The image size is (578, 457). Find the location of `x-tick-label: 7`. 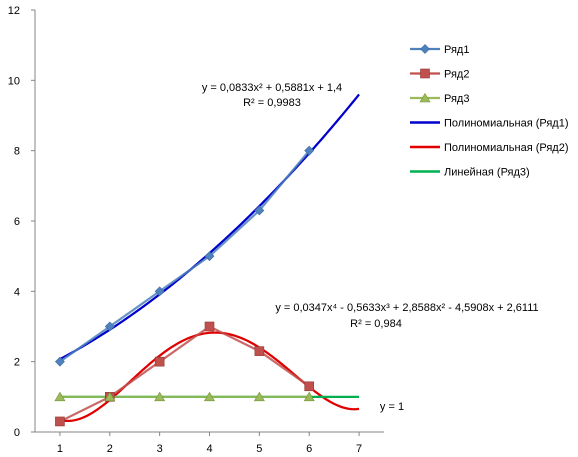

x-tick-label: 7 is located at coordinates (359, 449).